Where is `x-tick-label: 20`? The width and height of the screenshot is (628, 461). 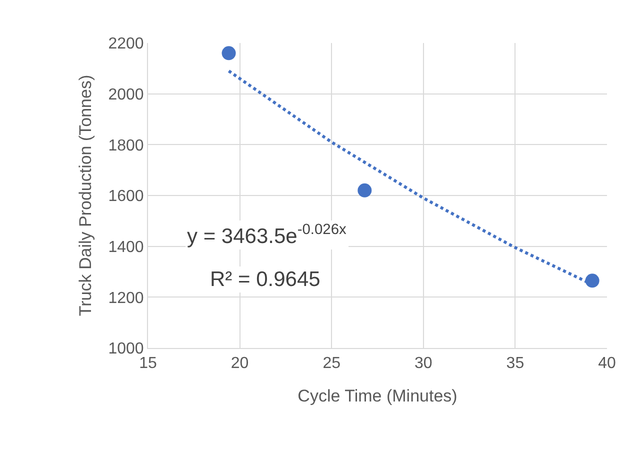 x-tick-label: 20 is located at coordinates (239, 363).